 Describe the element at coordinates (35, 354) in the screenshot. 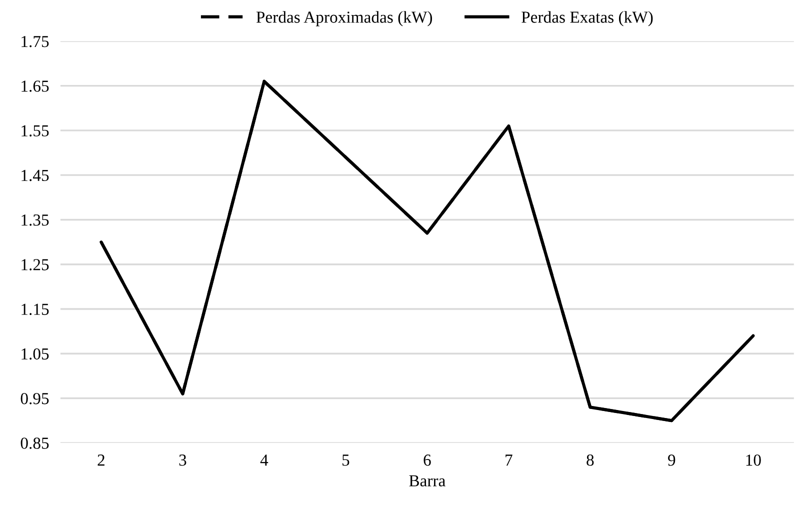

I see `y-tick-label: 1.05` at that location.